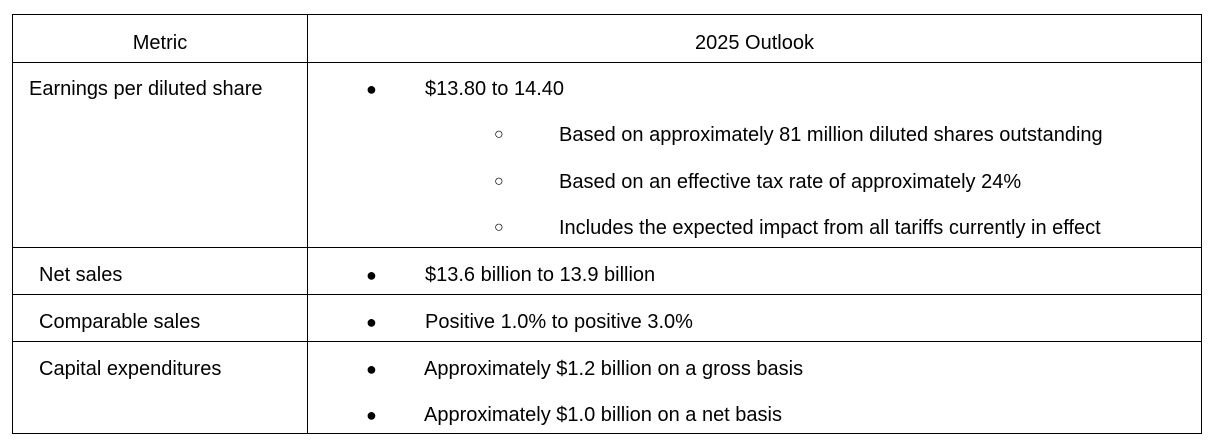 The image size is (1208, 448). Describe the element at coordinates (160, 43) in the screenshot. I see `header-metric: Metric` at that location.